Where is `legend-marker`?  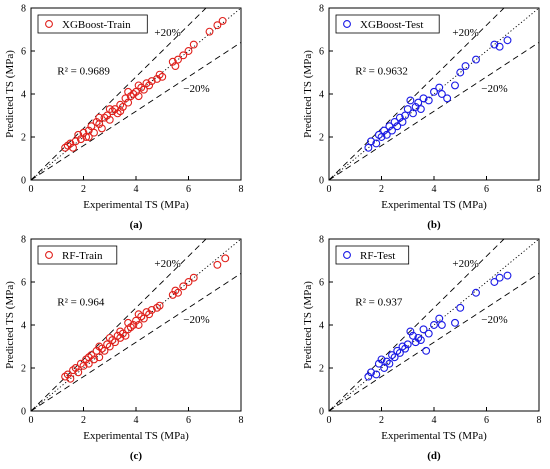
legend-marker is located at coordinates (347, 255).